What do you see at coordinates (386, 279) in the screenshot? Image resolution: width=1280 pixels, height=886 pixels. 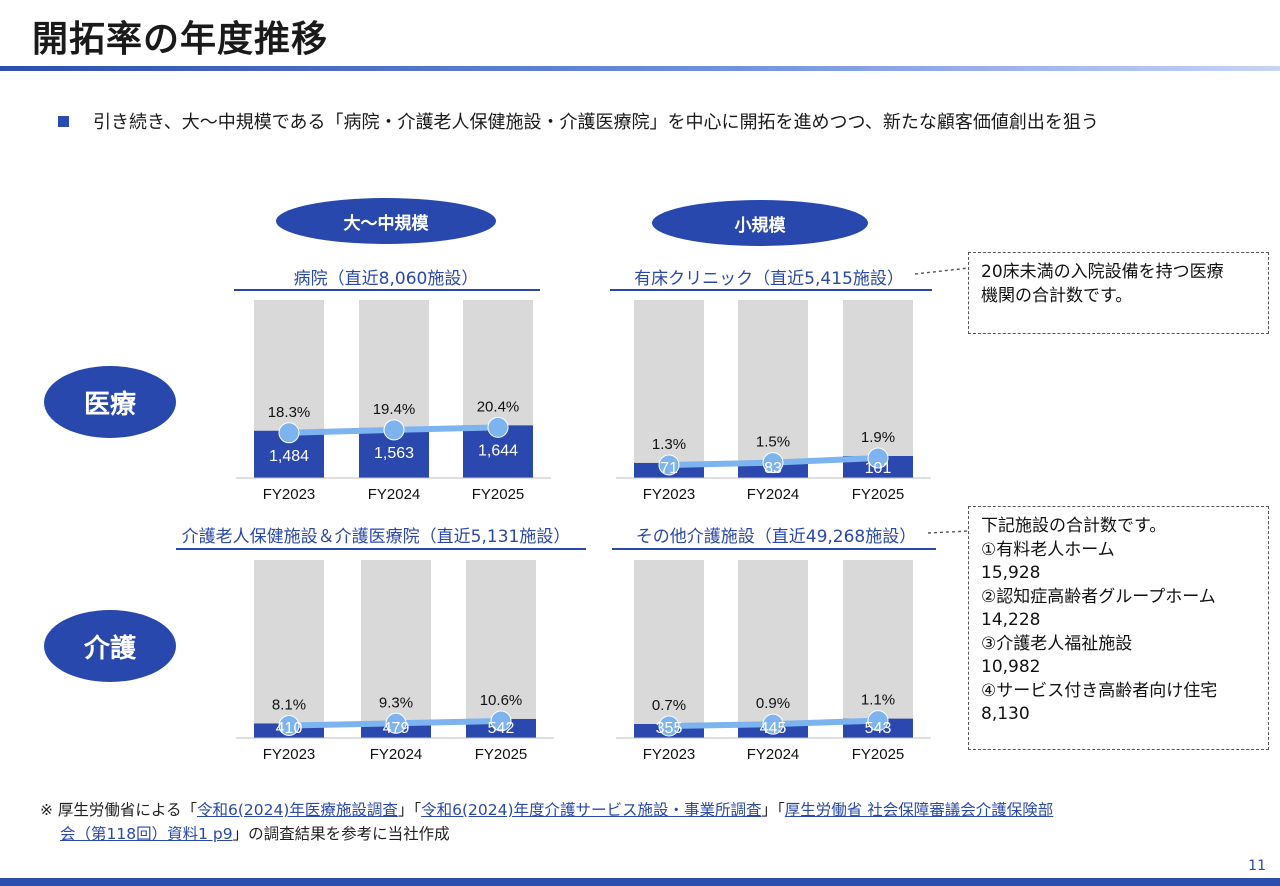 I see `chart-title-hospital: 病院（直近8,060施設）` at bounding box center [386, 279].